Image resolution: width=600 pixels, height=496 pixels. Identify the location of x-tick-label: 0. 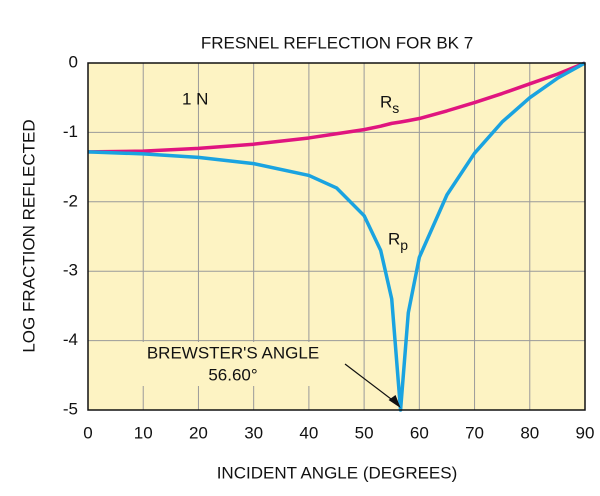
(87, 432).